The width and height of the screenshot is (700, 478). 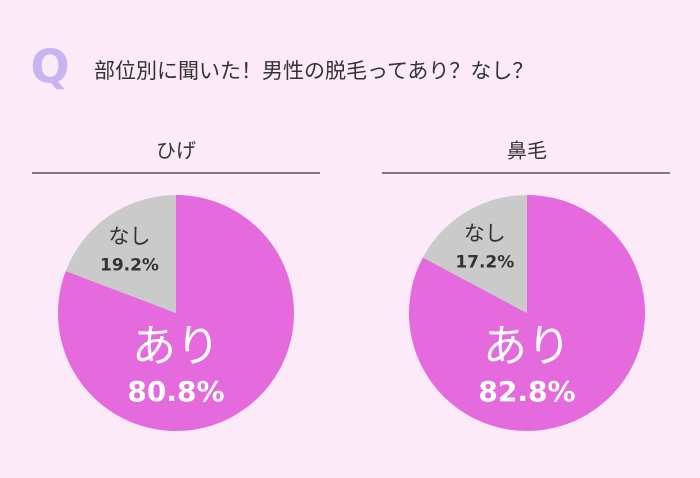 What do you see at coordinates (526, 391) in the screenshot?
I see `slice-value: 82.8%` at bounding box center [526, 391].